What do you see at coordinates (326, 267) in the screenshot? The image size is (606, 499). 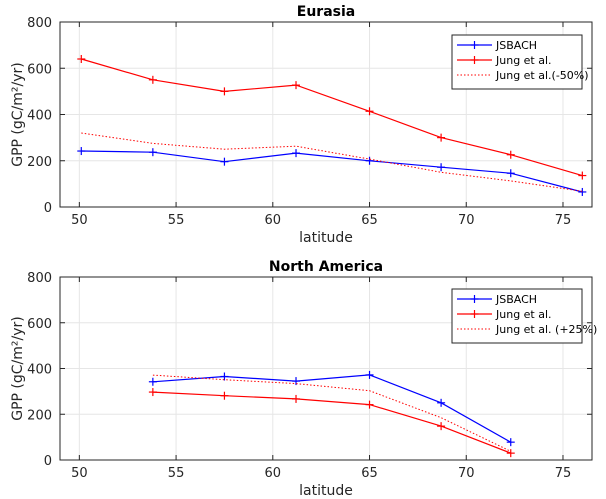 I see `chart-title: North America` at bounding box center [326, 267].